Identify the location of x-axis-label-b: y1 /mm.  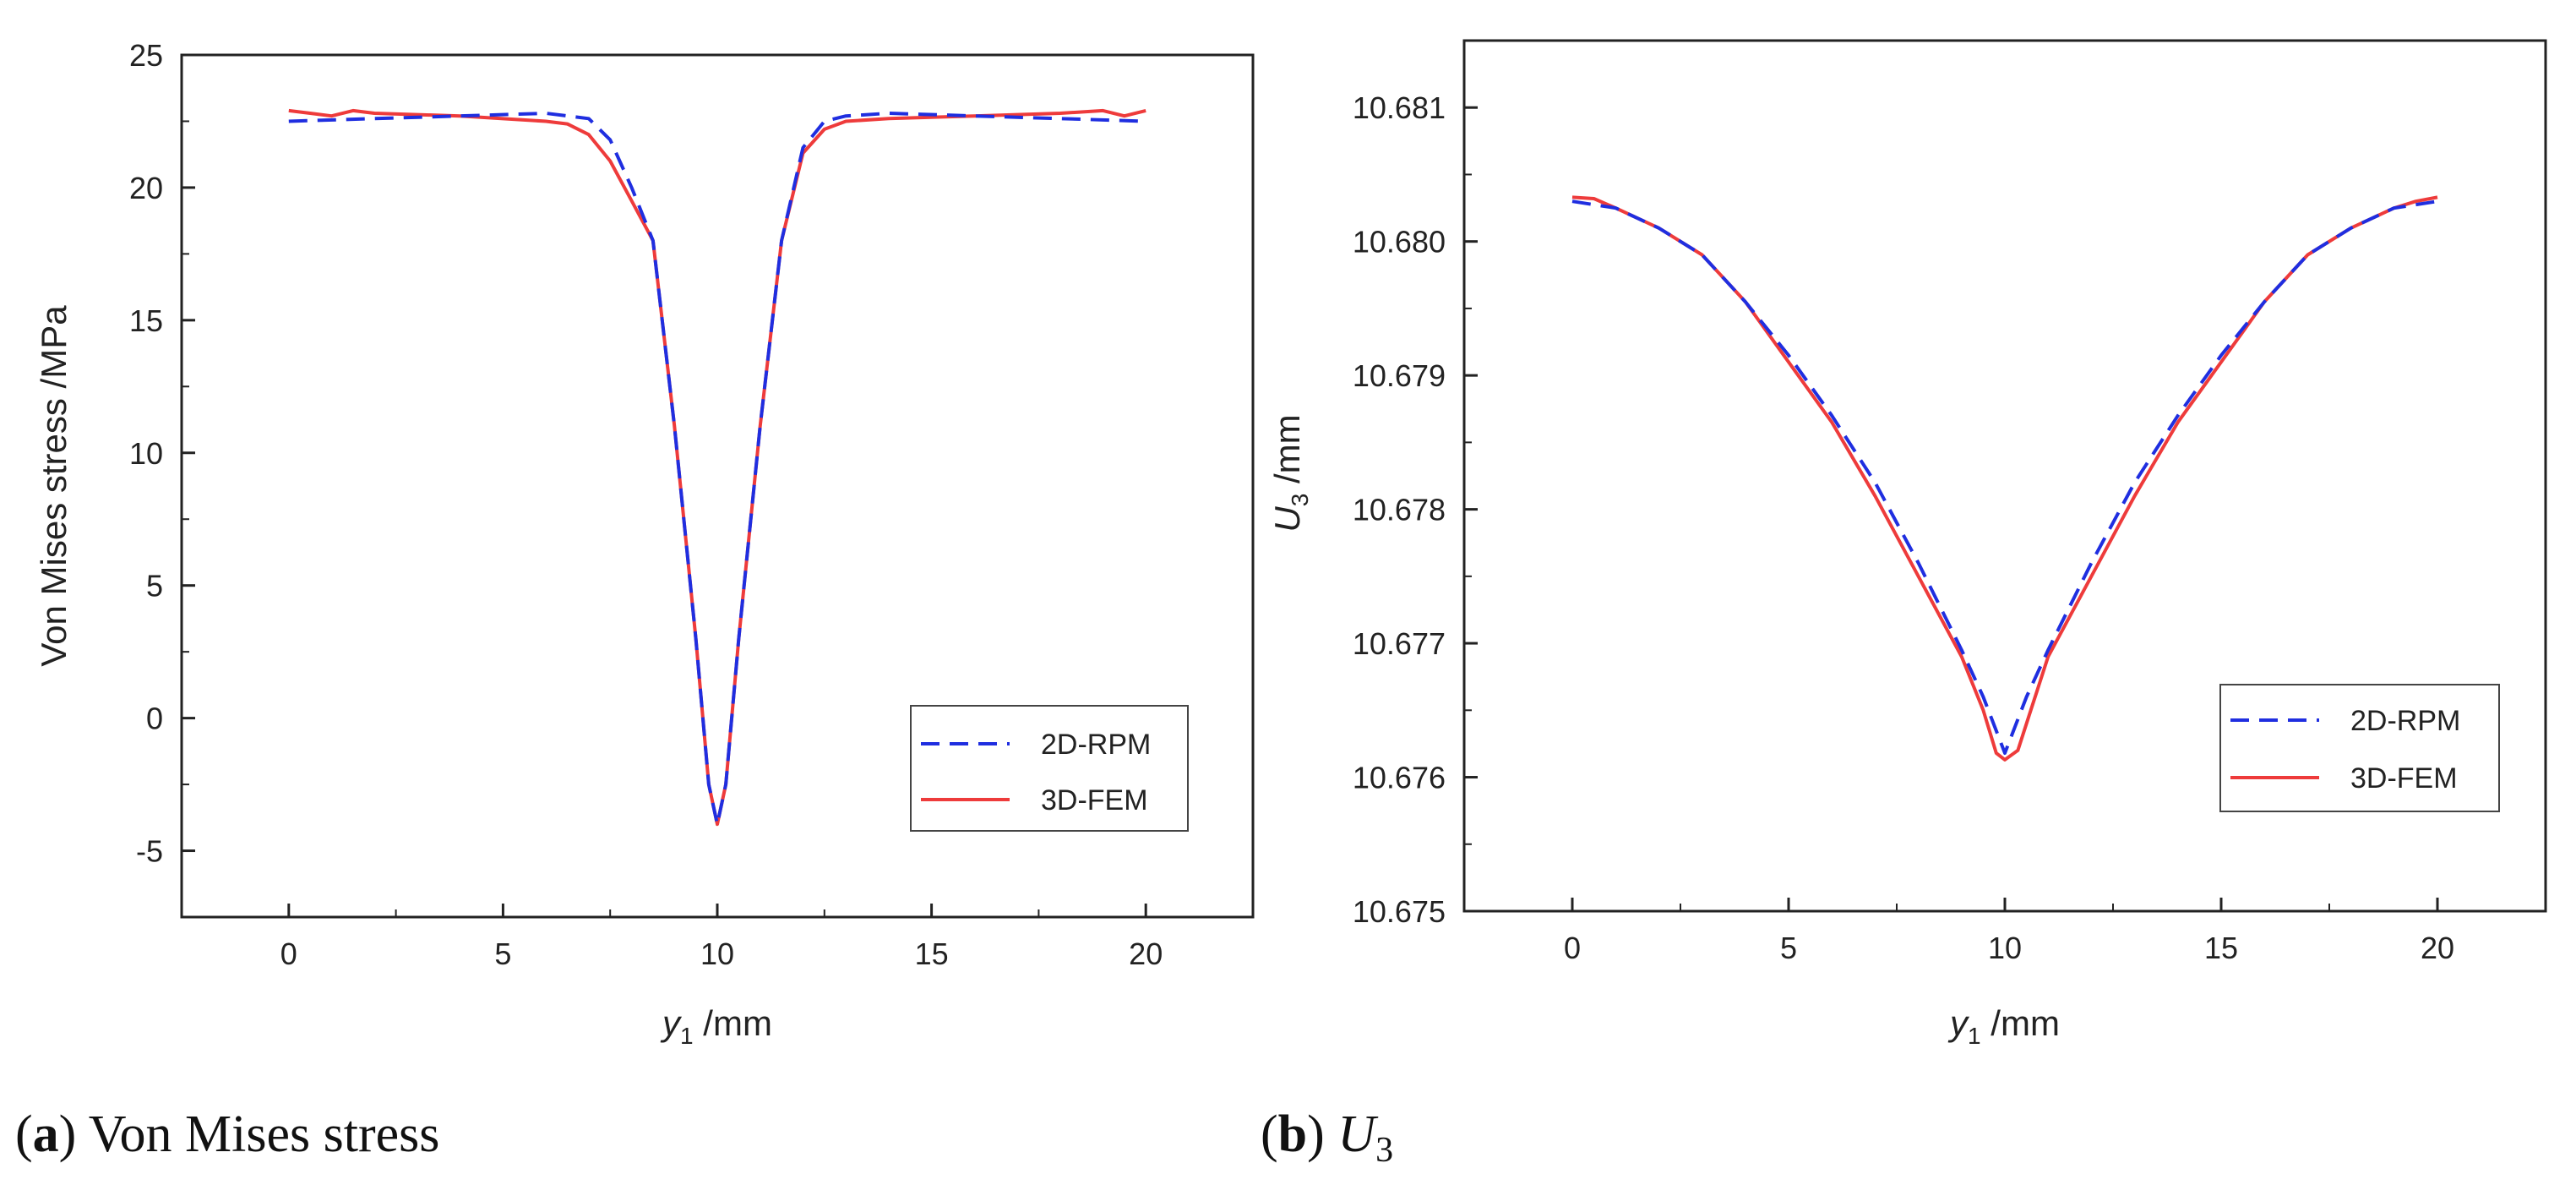
(2003, 1026).